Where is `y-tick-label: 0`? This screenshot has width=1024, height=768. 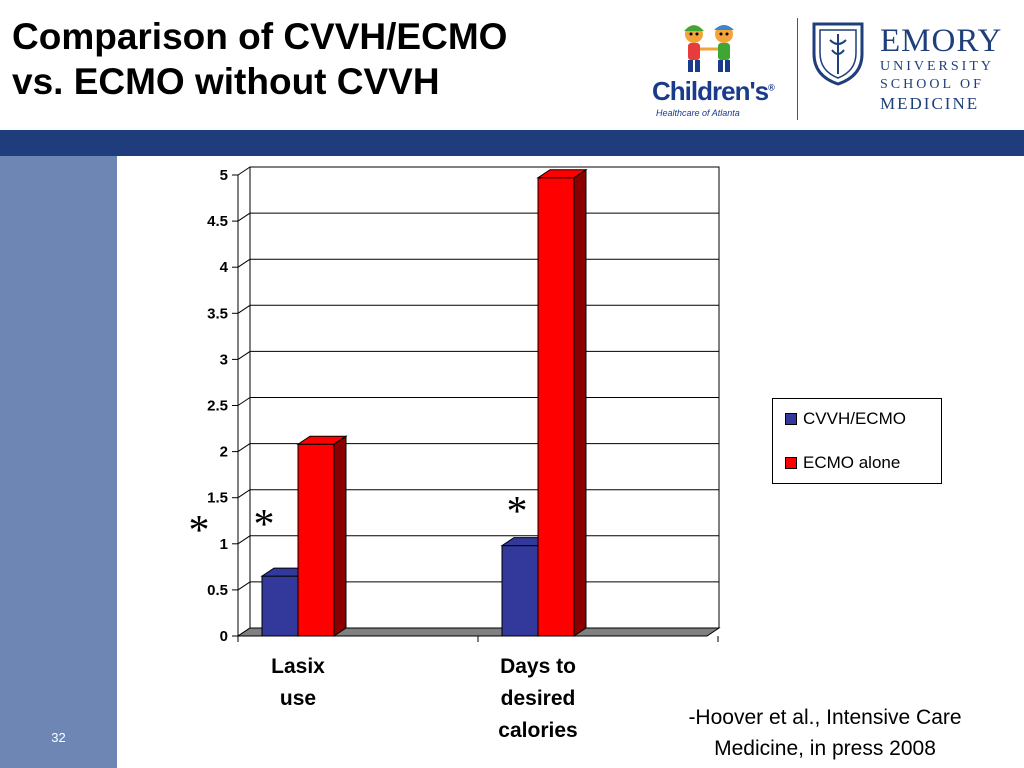
y-tick-label: 0 is located at coordinates (224, 636).